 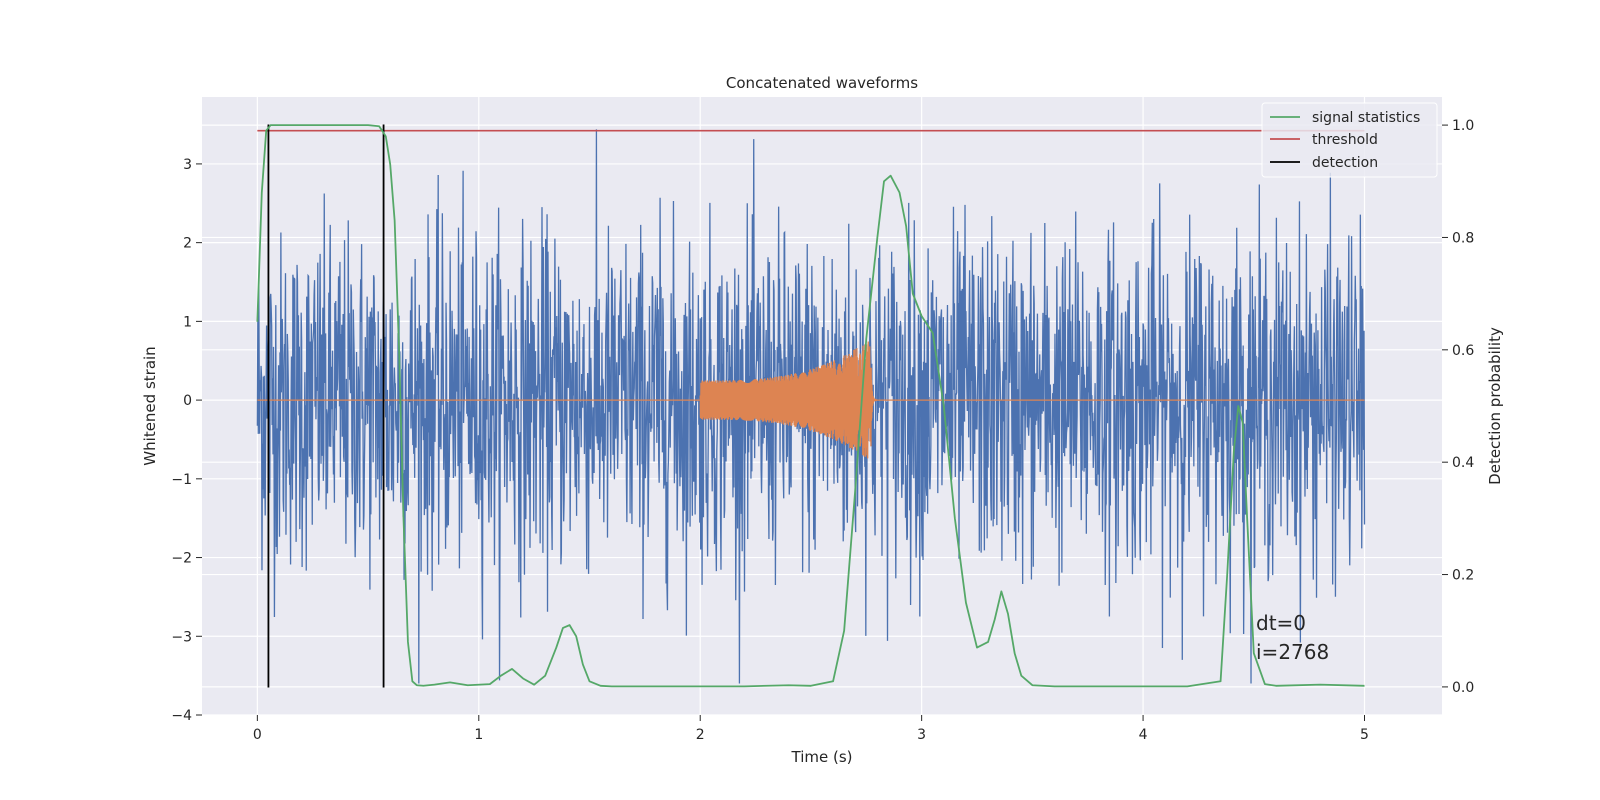 What do you see at coordinates (187, 401) in the screenshot?
I see `y-tick-label: 0` at bounding box center [187, 401].